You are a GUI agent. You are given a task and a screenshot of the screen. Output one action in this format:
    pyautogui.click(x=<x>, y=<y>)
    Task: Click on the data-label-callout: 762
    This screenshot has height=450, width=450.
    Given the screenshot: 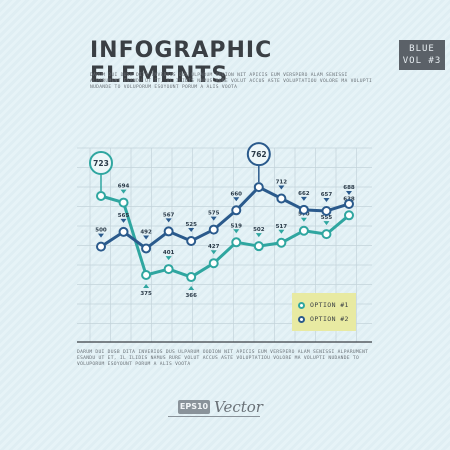 What is the action you would take?
    pyautogui.click(x=259, y=154)
    